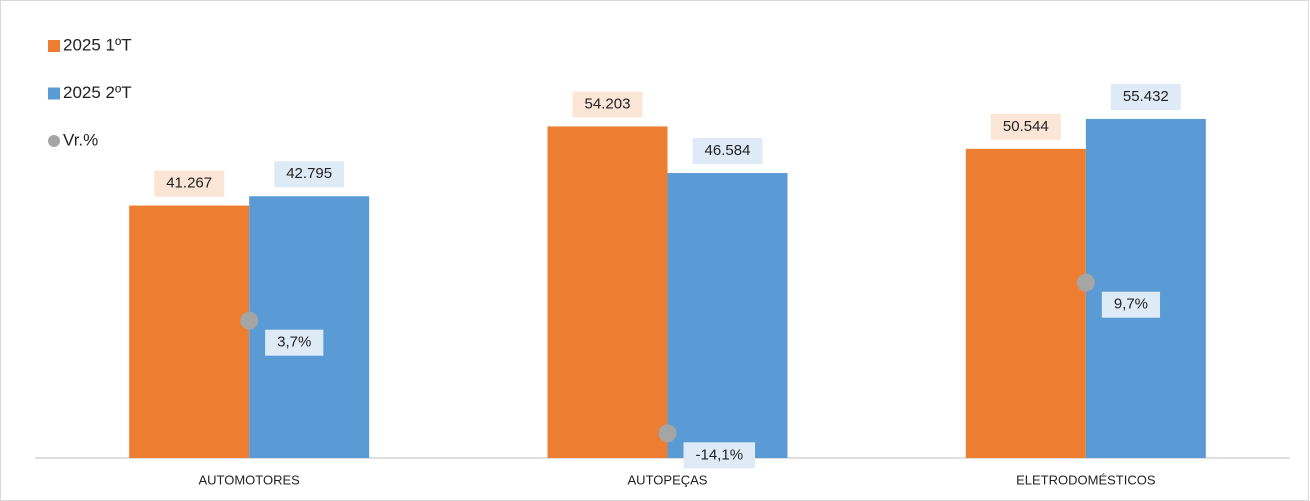 This screenshot has height=501, width=1310. I want to click on bar-value-label: 46.584, so click(728, 150).